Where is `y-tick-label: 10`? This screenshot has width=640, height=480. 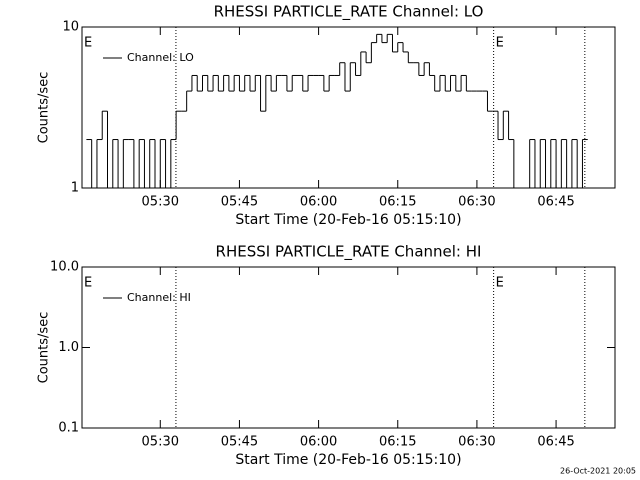 y-tick-label: 10 is located at coordinates (70, 27).